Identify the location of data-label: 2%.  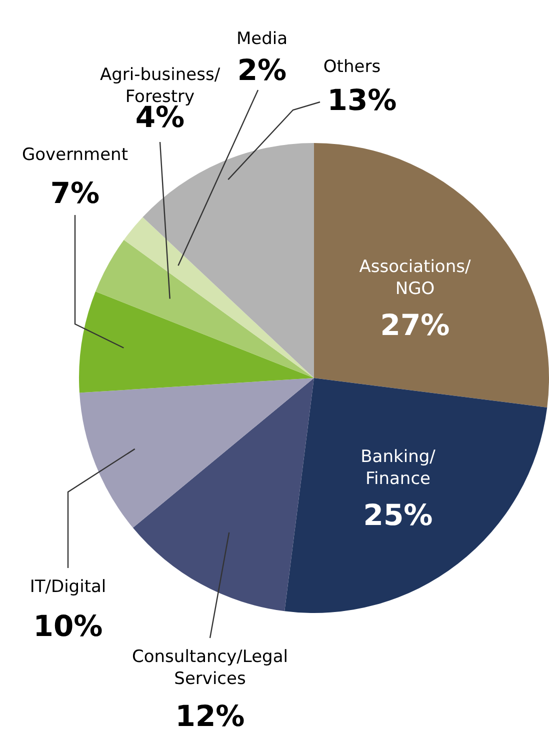
(262, 70).